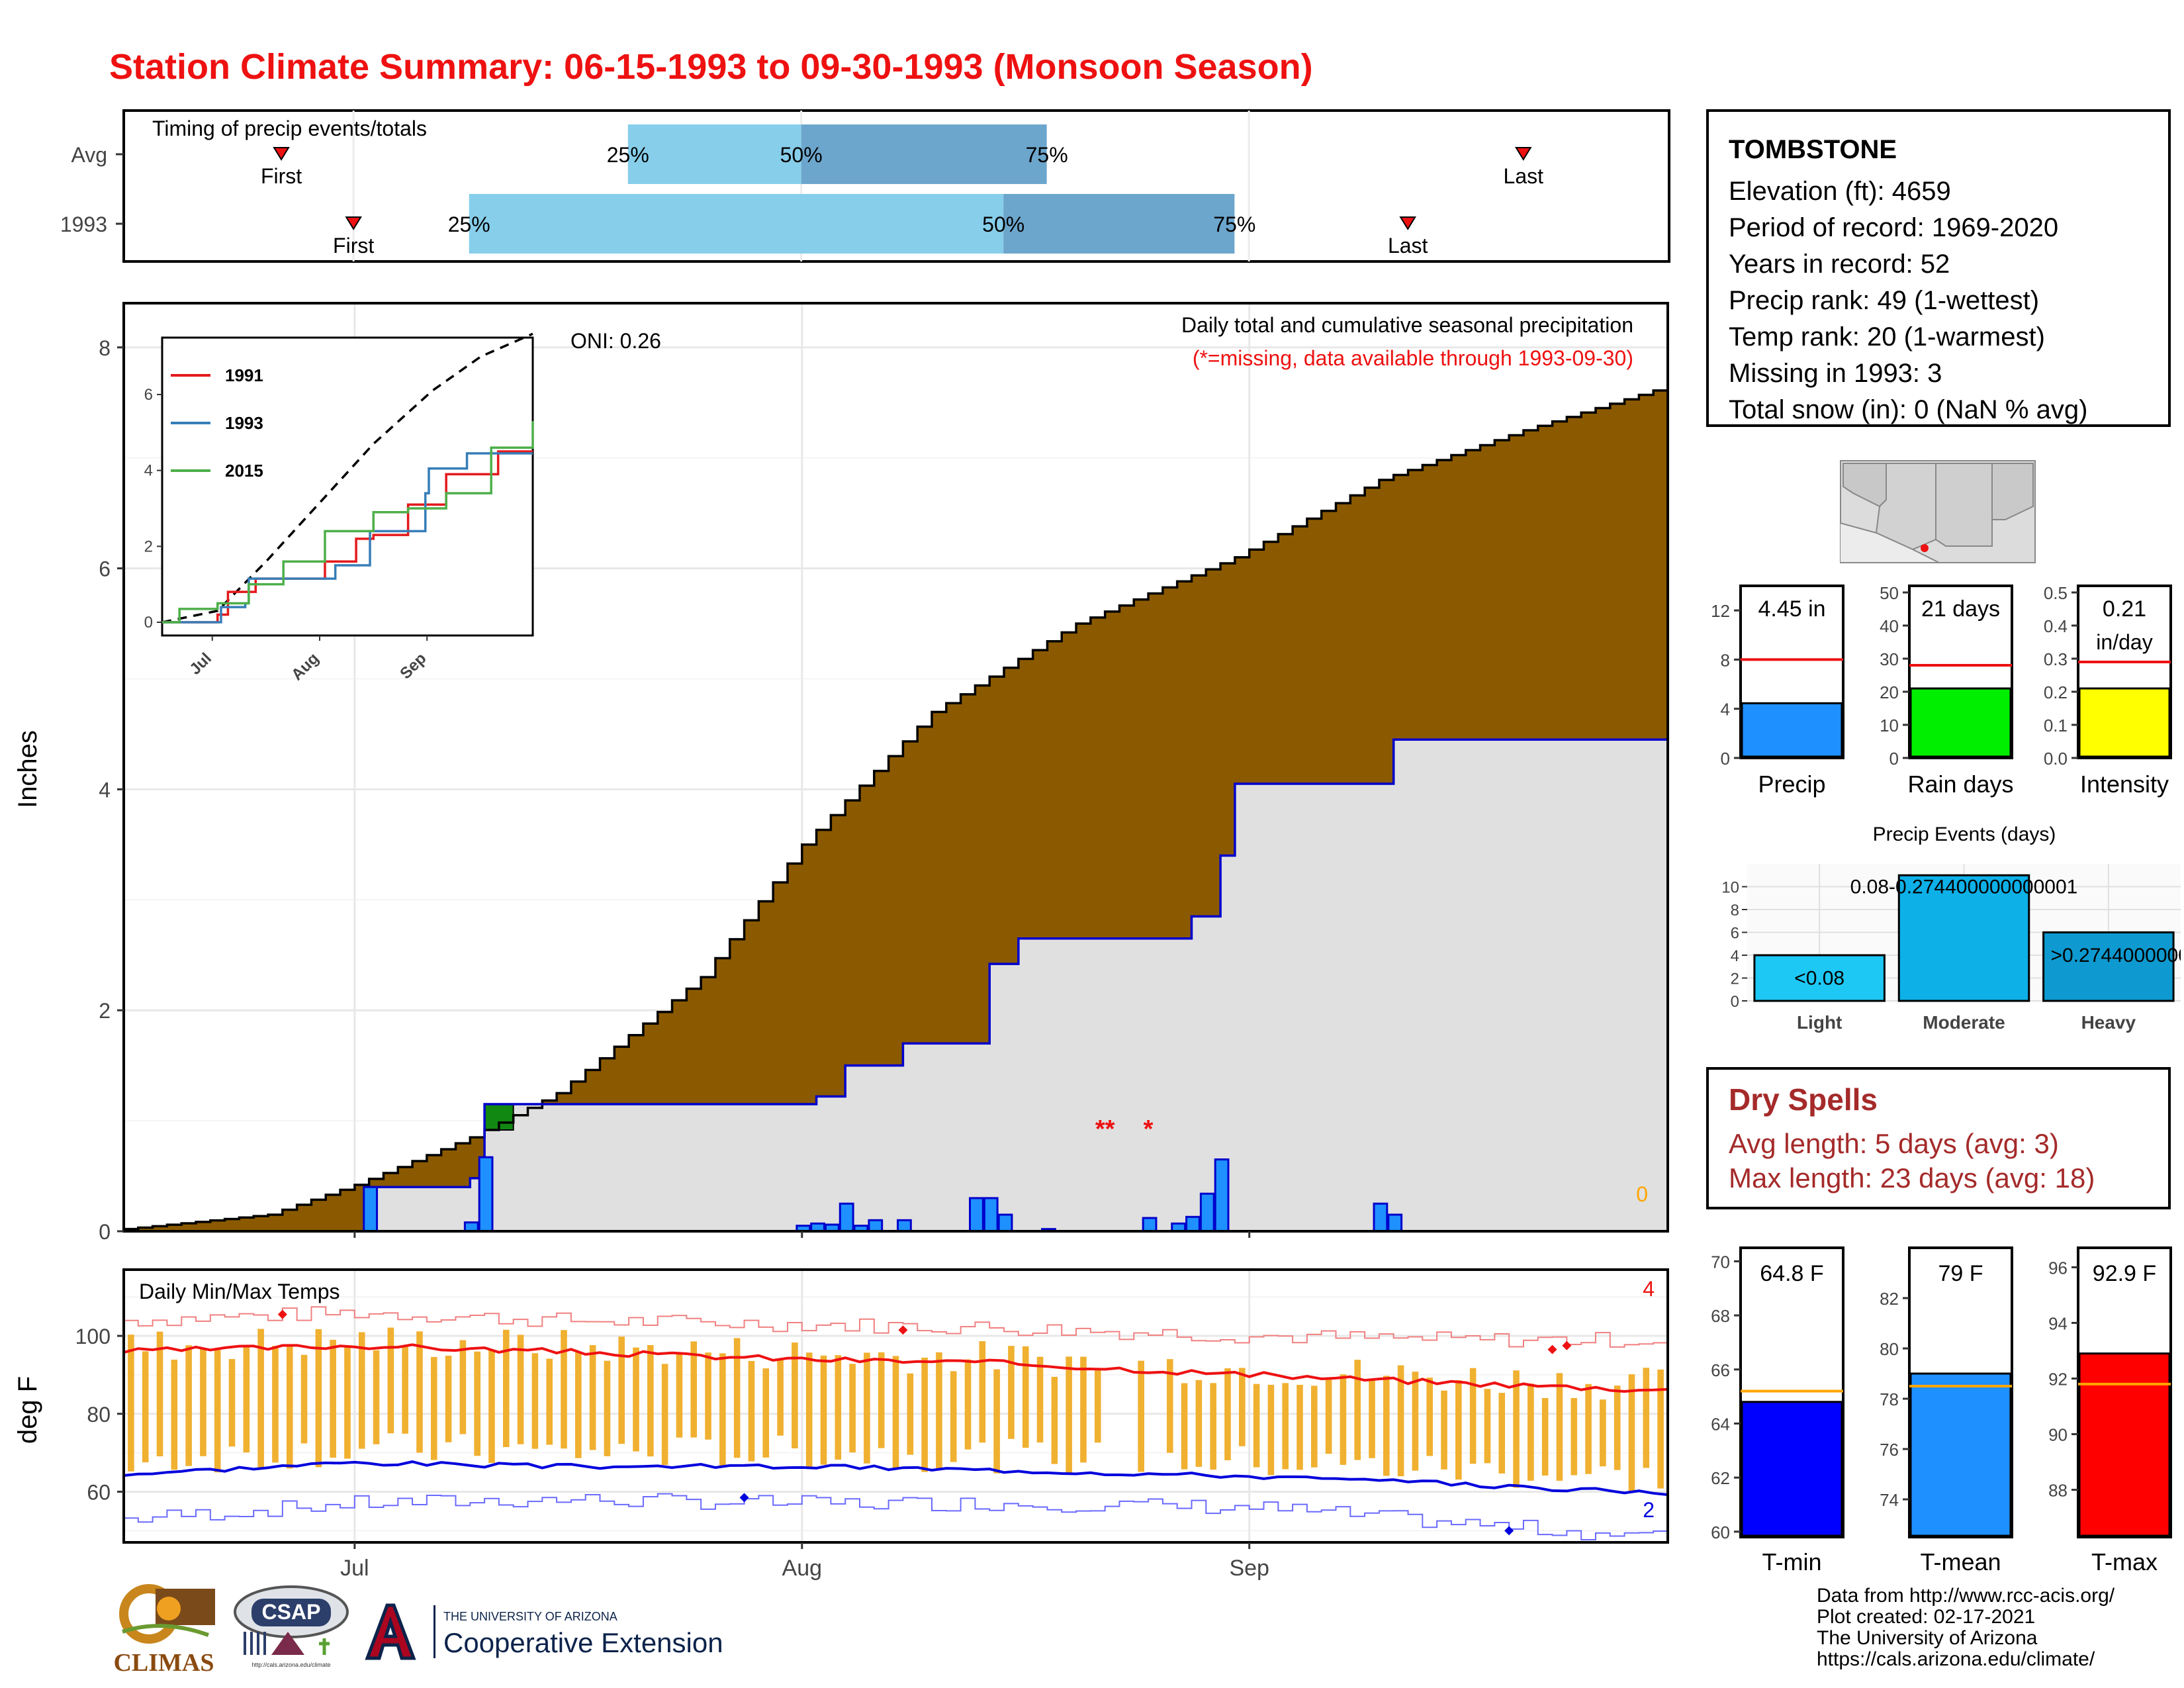 The image size is (2184, 1688). Describe the element at coordinates (1889, 725) in the screenshot. I see `mini-bar-tick-label: 10` at that location.